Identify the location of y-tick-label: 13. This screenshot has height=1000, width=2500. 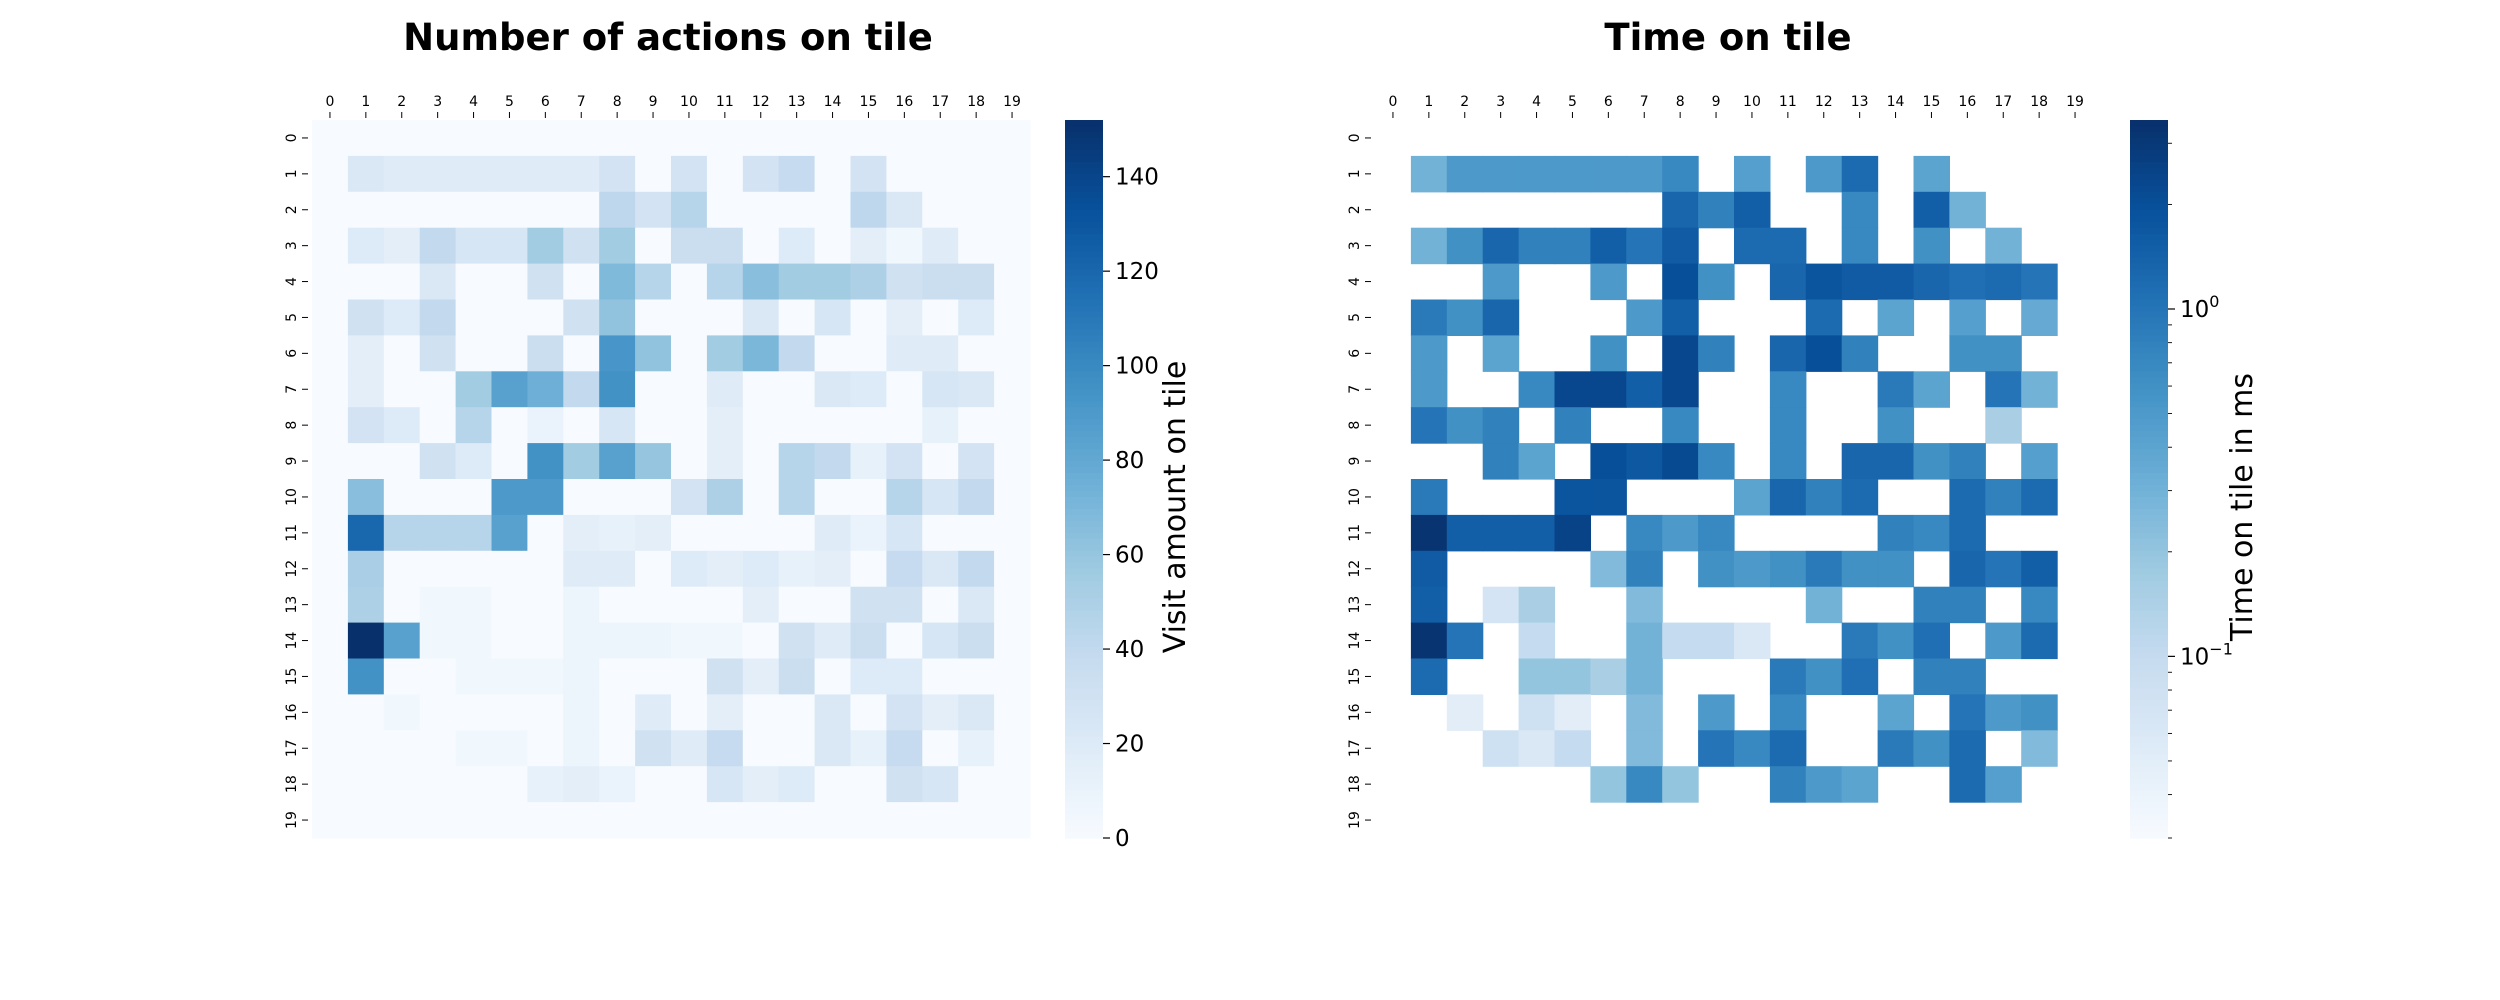
(292, 605).